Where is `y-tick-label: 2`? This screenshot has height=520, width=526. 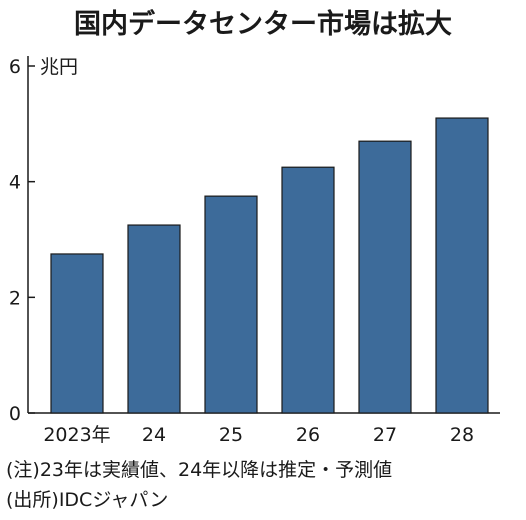 y-tick-label: 2 is located at coordinates (15, 298).